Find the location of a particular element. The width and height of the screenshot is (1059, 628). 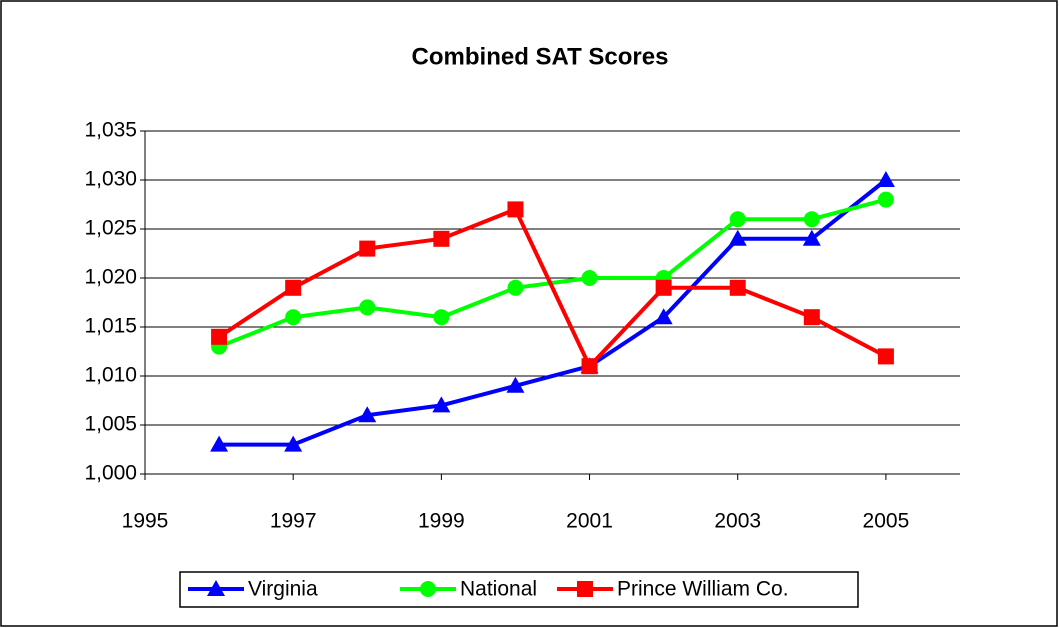

y-tick-label: 1,030 is located at coordinates (110, 179).